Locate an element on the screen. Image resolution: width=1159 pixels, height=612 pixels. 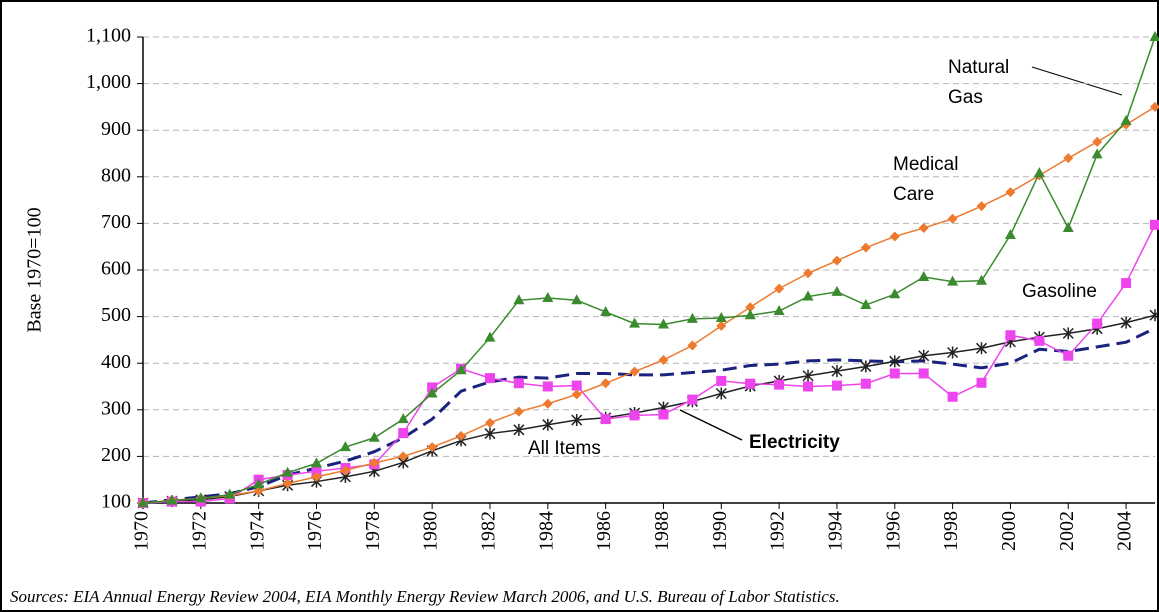
annotation: Gas is located at coordinates (965, 97).